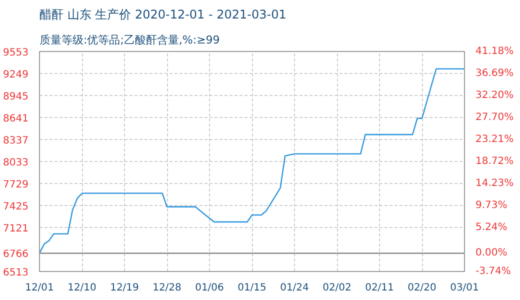 The image size is (520, 300). I want to click on x-tick-label: 02/11, so click(379, 288).